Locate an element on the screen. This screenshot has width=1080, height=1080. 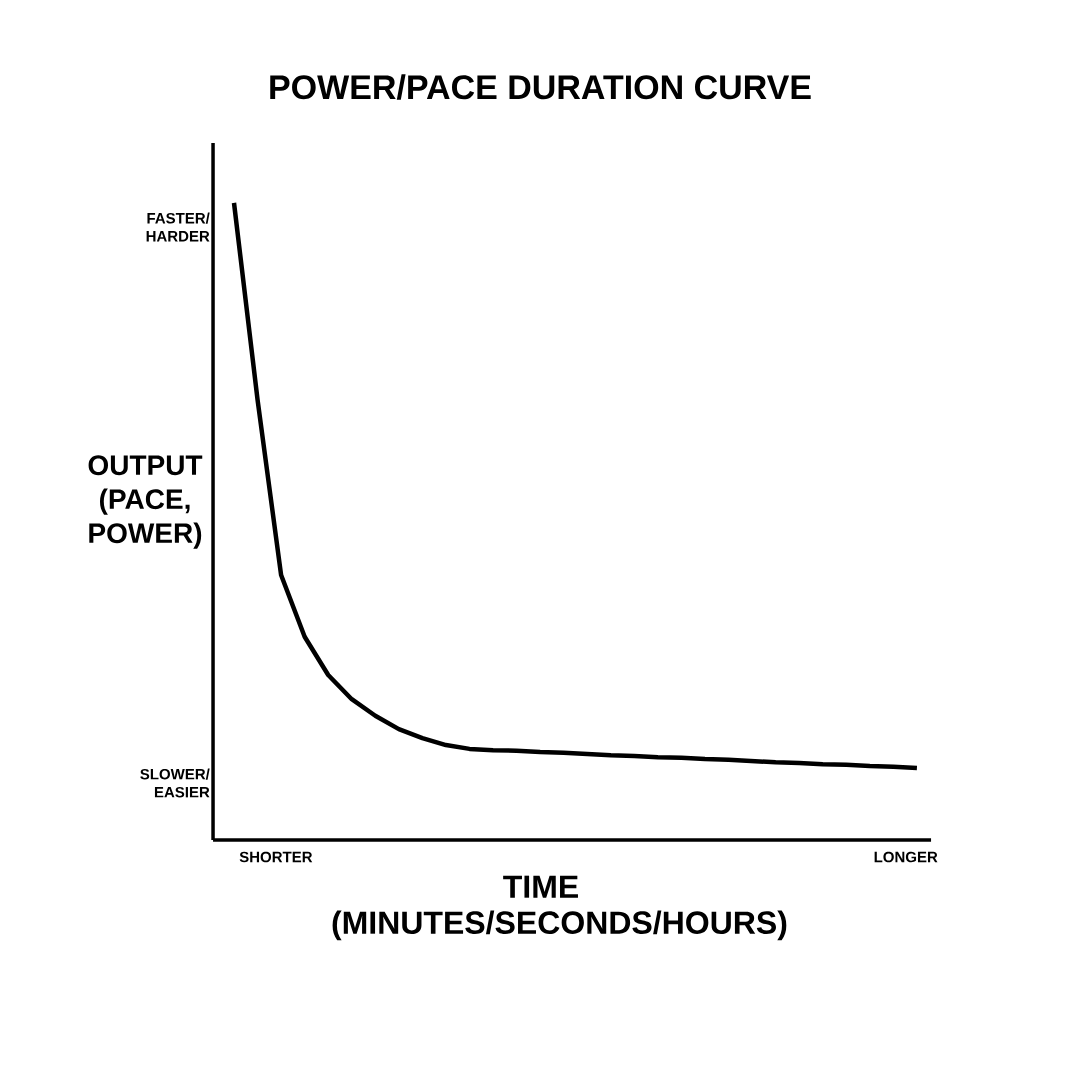
text: SHORTER is located at coordinates (276, 857).